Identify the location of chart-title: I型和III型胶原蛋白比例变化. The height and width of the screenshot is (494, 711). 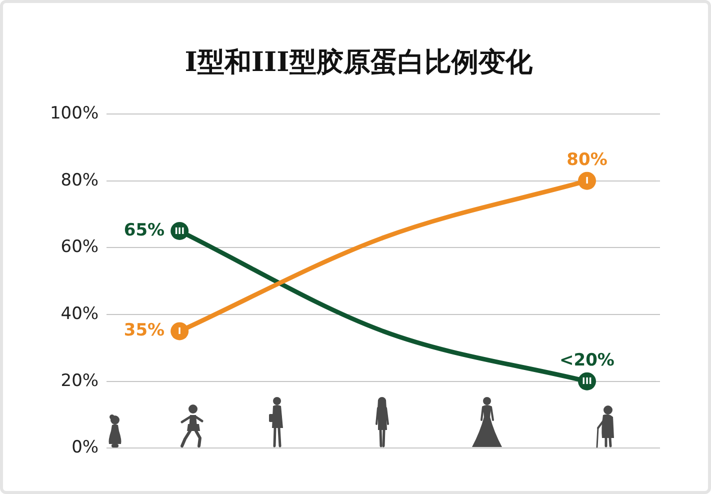
(359, 63).